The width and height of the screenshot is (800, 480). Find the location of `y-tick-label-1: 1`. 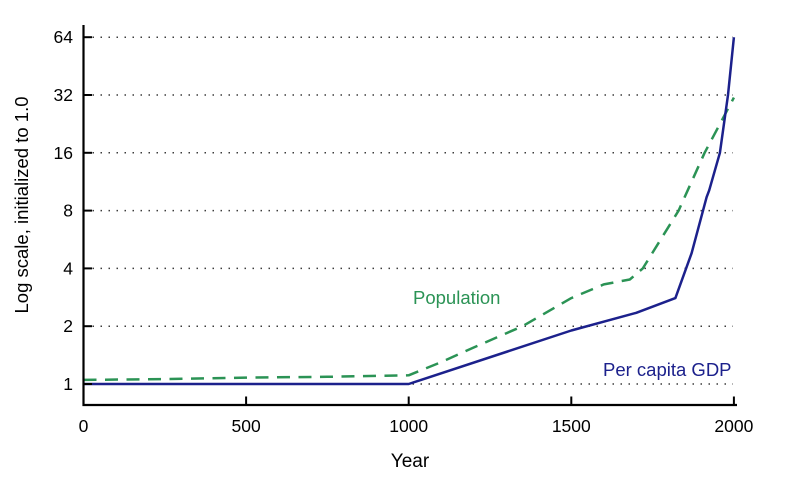

y-tick-label-1: 1 is located at coordinates (68, 384).